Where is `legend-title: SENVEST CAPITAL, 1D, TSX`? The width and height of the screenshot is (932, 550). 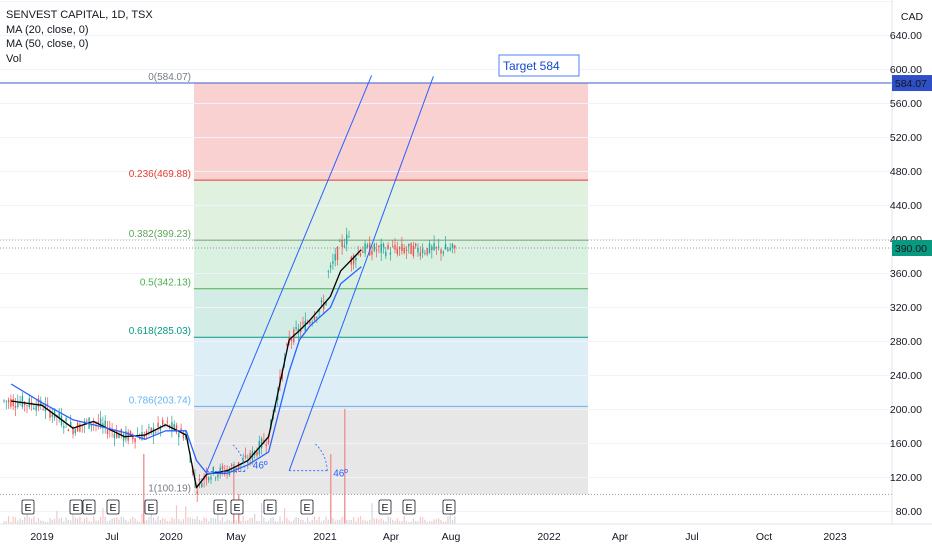
legend-title: SENVEST CAPITAL, 1D, TSX is located at coordinates (79, 15).